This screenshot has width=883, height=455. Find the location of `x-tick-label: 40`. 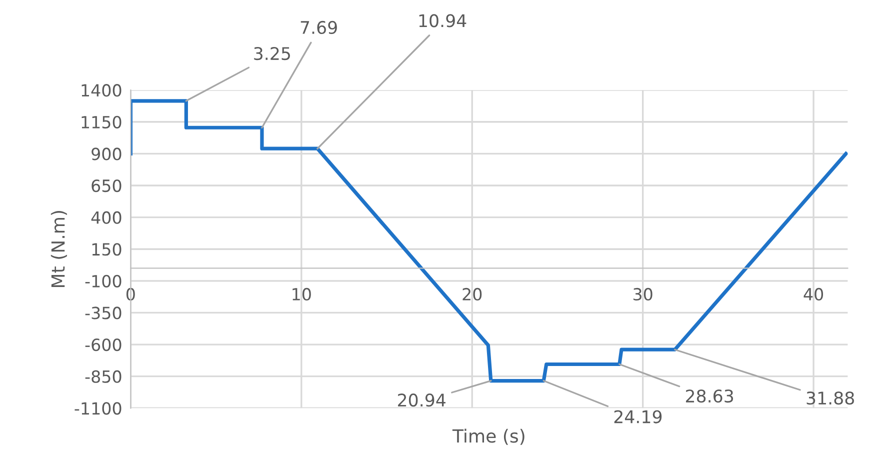

x-tick-label: 40 is located at coordinates (814, 294).